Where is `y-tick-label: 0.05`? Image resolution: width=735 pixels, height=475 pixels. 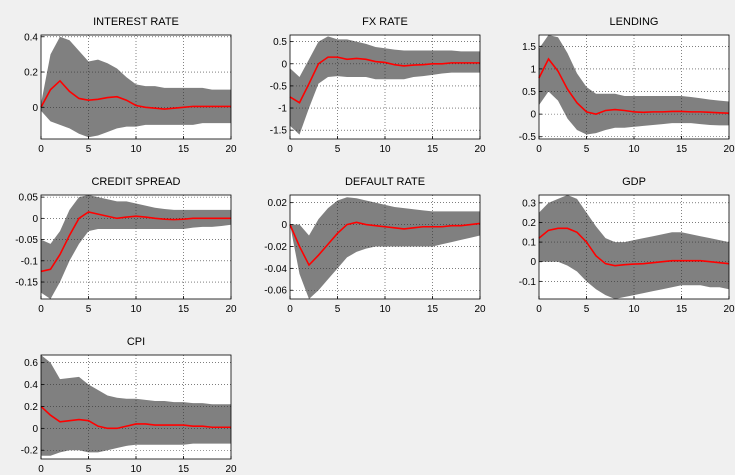
y-tick-label: 0.05 is located at coordinates (29, 198).